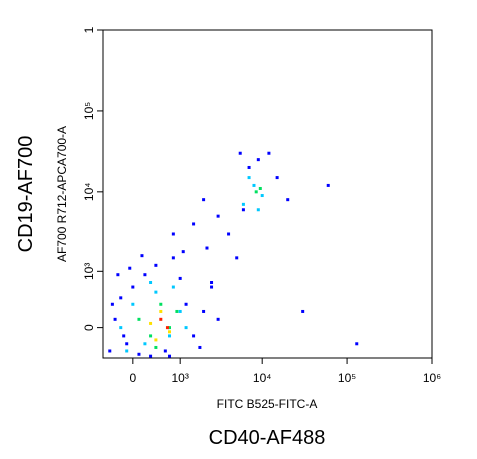 This screenshot has height=459, width=477. Describe the element at coordinates (267, 404) in the screenshot. I see `x-axis-label: FITC B525-FITC-A` at that location.